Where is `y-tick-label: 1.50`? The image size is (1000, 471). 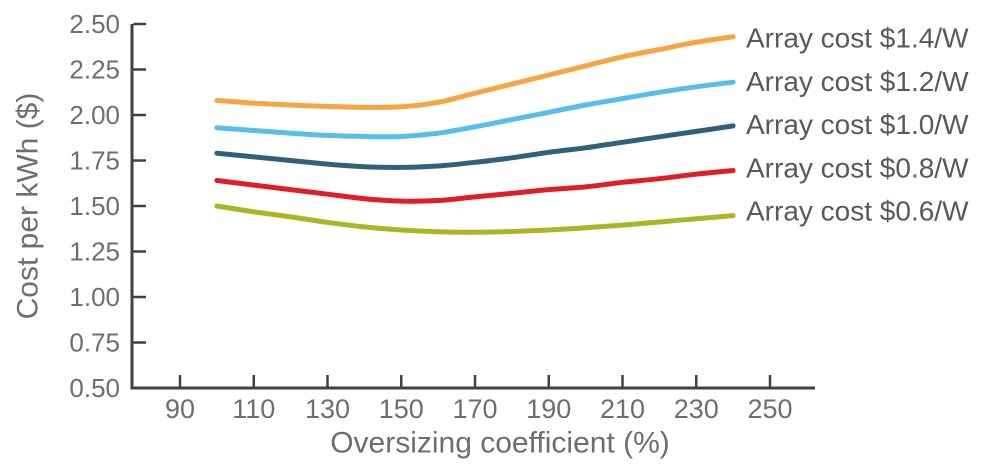 y-tick-label: 1.50 is located at coordinates (94, 206).